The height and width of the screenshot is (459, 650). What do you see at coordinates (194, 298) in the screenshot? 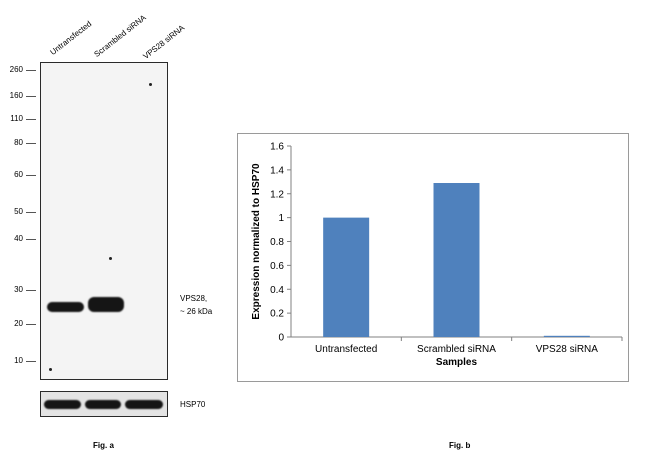
I see `band-label-line1: VPS28,` at bounding box center [194, 298].